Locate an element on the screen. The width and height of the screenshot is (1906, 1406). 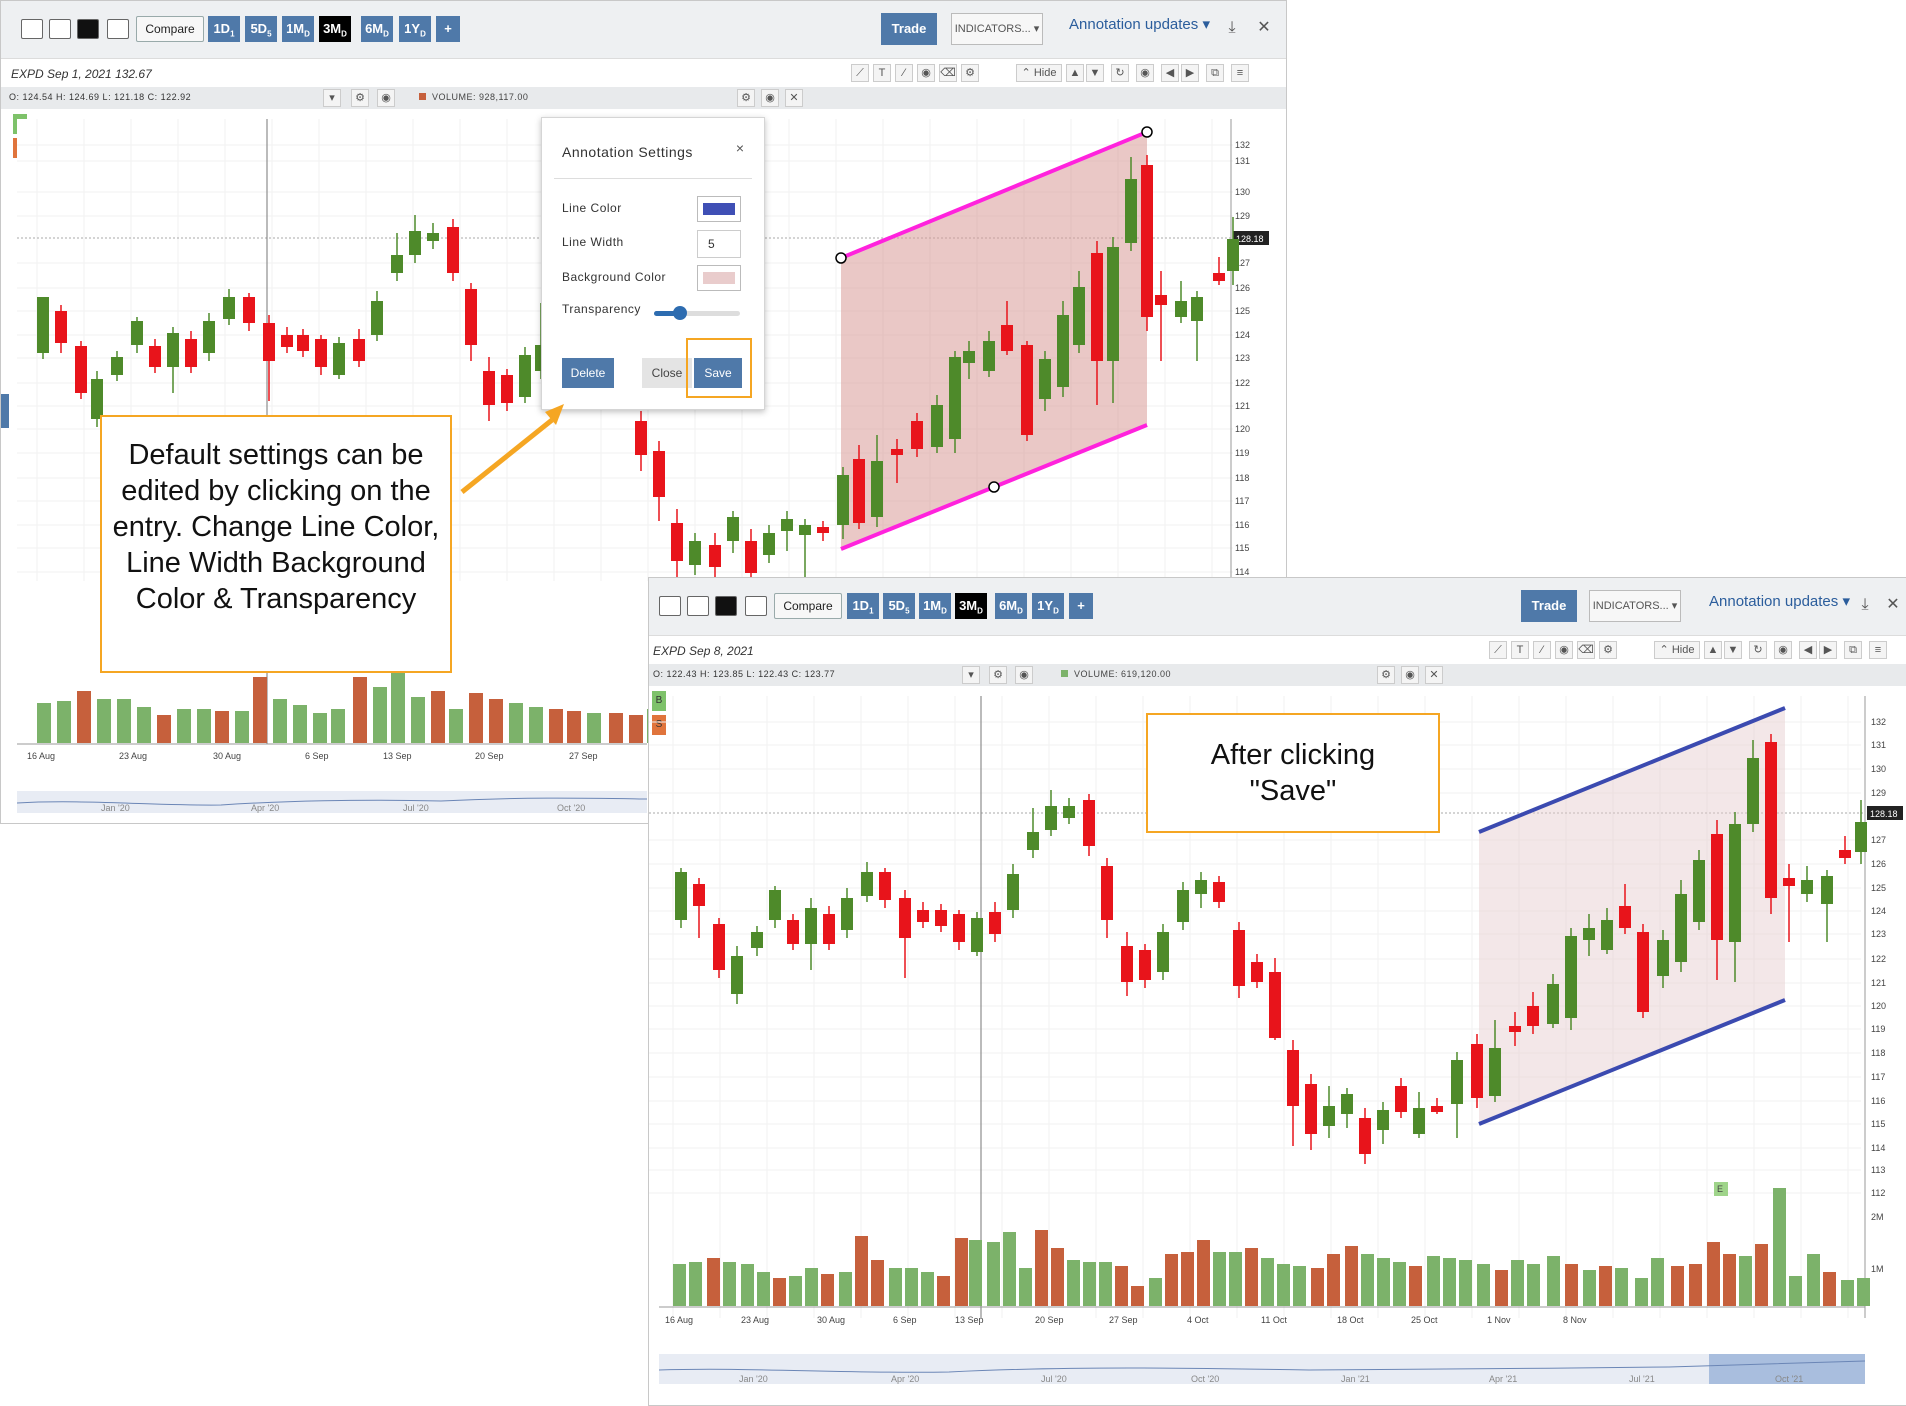
background-color-picker is located at coordinates (719, 278).